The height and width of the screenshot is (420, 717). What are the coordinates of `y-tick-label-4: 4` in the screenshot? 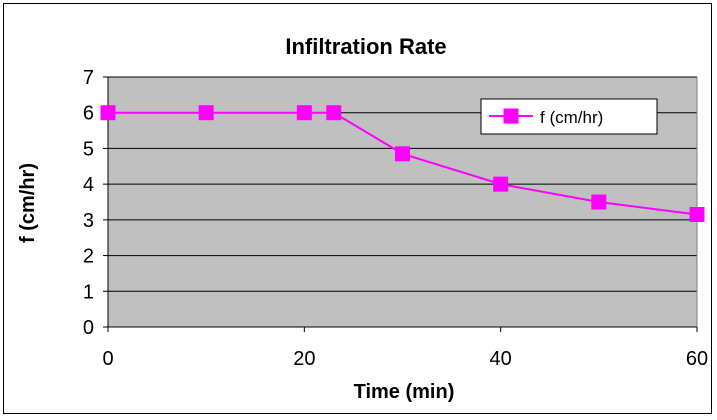 It's located at (88, 185).